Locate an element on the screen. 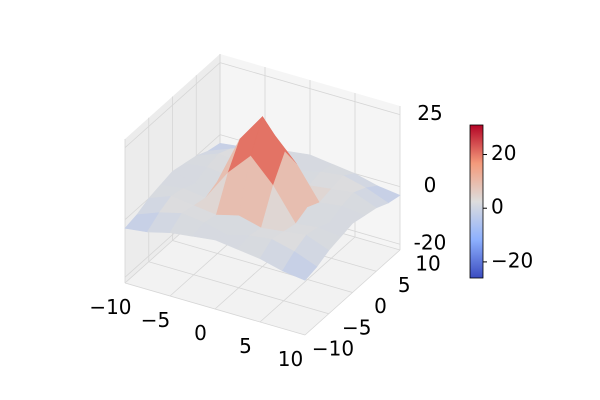  colorbar-tick-label: −20 is located at coordinates (512, 260).